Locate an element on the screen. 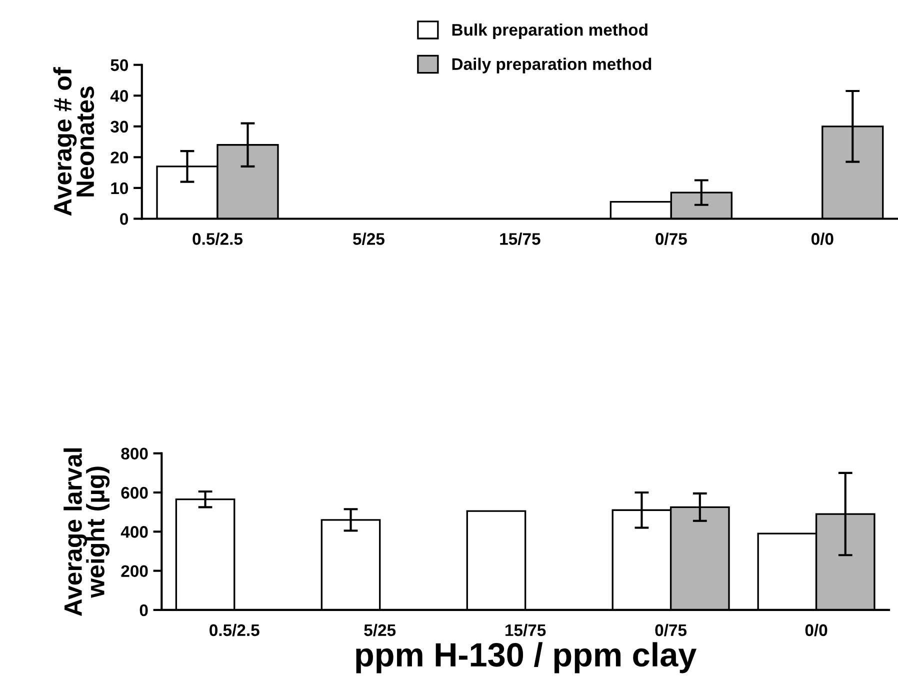  y-axis-title: Average # of Neonates is located at coordinates (73, 141).